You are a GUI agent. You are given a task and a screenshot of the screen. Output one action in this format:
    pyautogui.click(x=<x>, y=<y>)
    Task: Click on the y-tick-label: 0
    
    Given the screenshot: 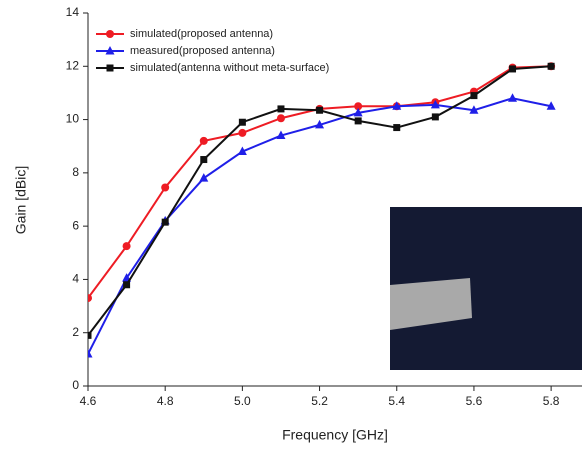 What is the action you would take?
    pyautogui.click(x=75, y=385)
    